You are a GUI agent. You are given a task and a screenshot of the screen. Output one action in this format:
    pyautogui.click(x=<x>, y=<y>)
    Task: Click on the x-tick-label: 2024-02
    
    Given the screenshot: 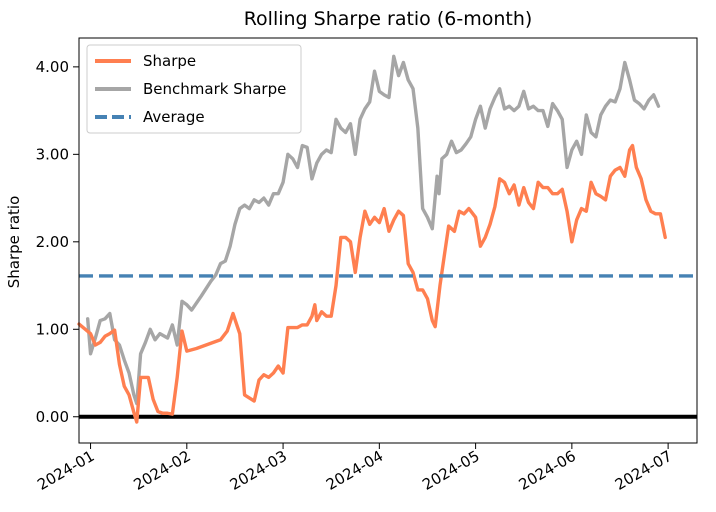 What is the action you would take?
    pyautogui.click(x=162, y=470)
    